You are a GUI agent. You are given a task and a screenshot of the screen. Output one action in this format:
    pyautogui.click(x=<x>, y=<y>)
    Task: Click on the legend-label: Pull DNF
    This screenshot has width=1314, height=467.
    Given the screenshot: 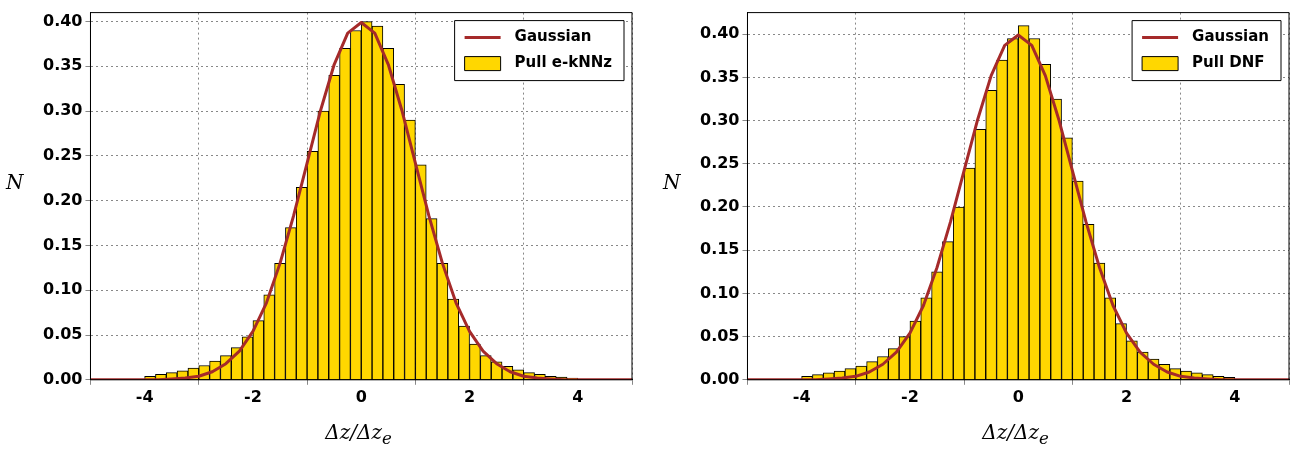 What is the action you would take?
    pyautogui.click(x=1228, y=62)
    